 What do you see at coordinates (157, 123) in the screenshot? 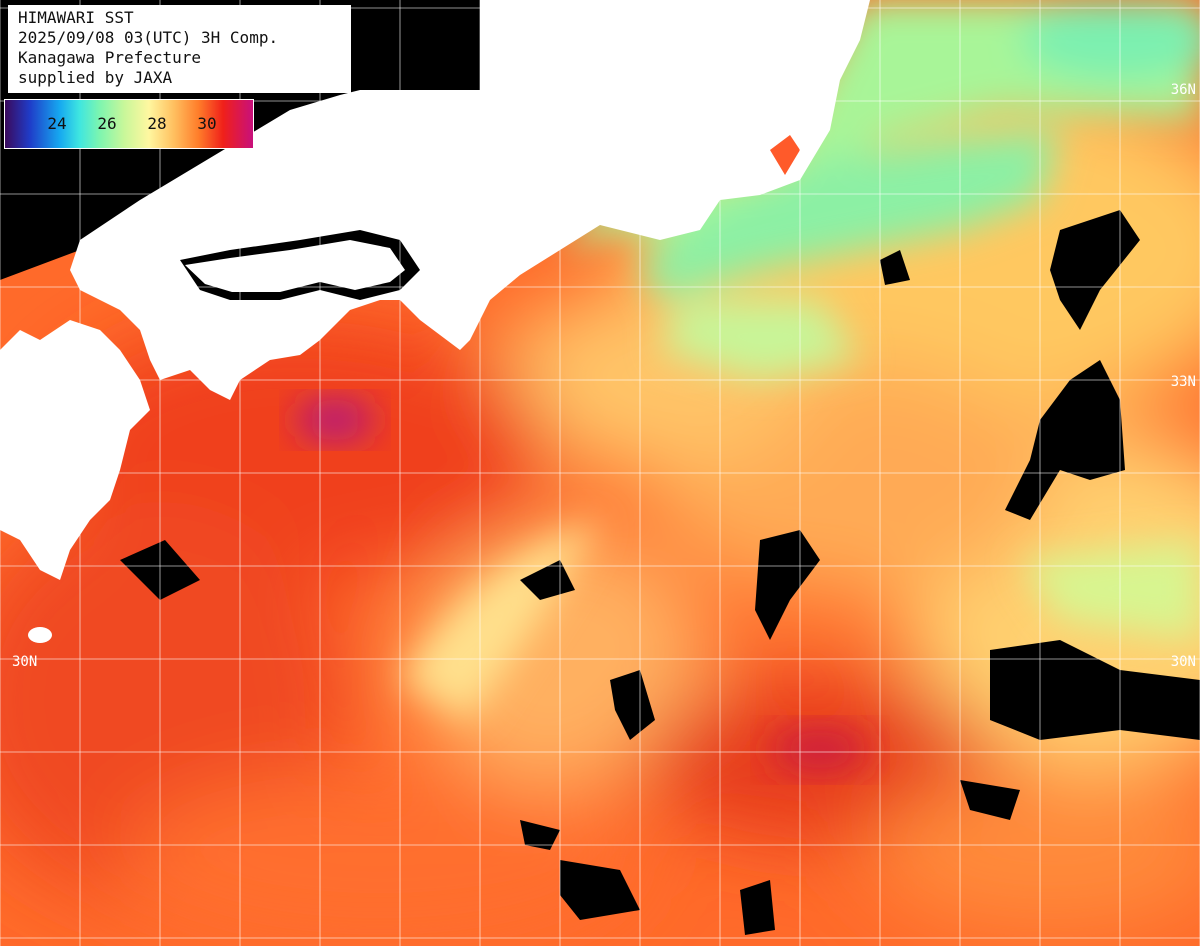
I see `colorbar-label: 28` at bounding box center [157, 123].